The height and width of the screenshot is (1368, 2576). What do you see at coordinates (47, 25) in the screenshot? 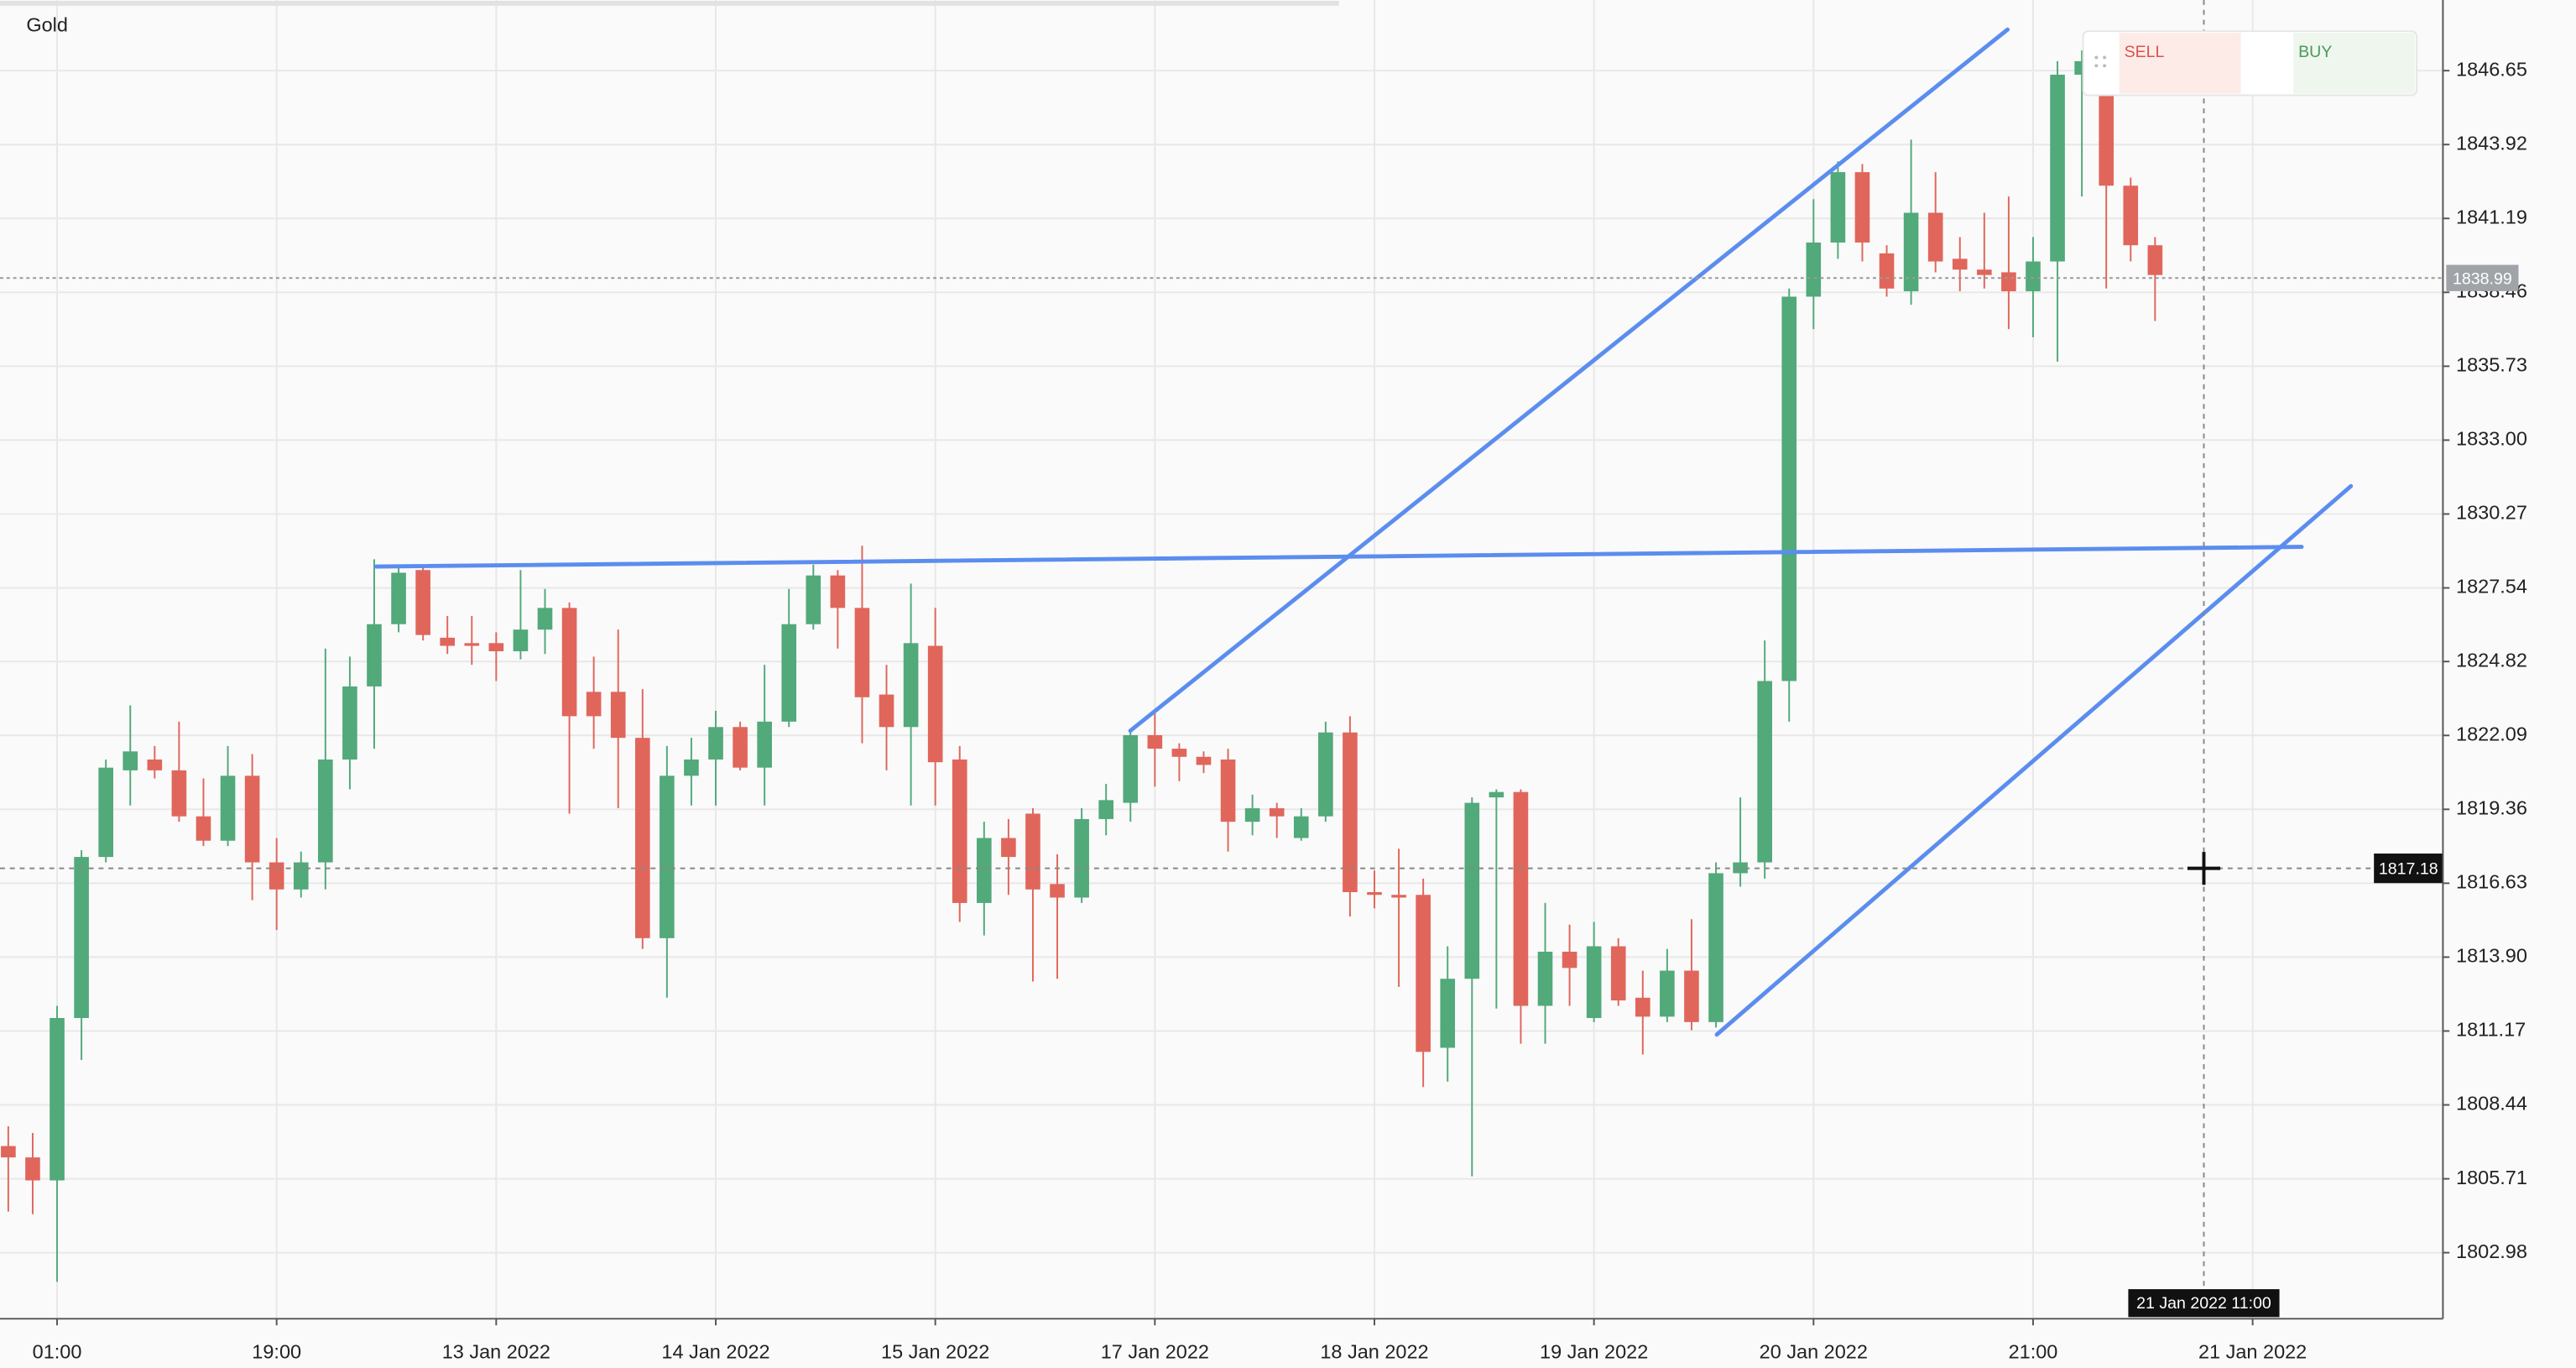
I see `chart-title: Gold` at bounding box center [47, 25].